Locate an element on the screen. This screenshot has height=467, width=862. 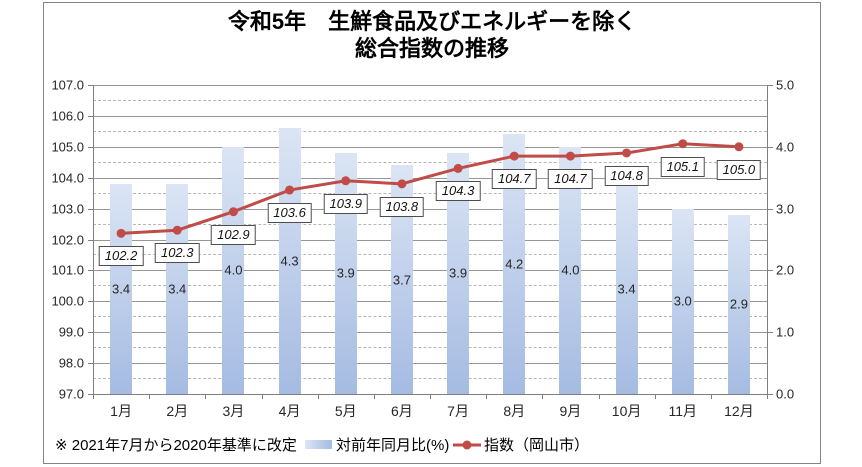
legend-item-line-series: 指数（岡山市） is located at coordinates (520, 444).